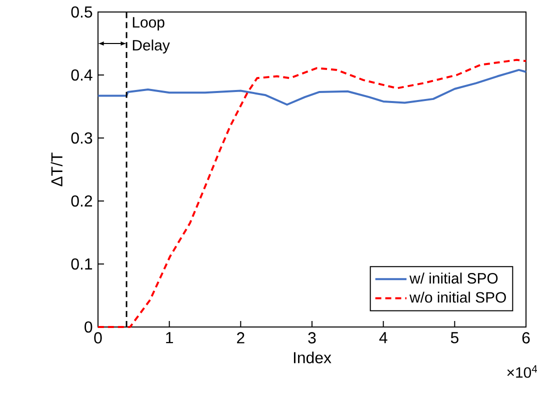 The width and height of the screenshot is (537, 408). What do you see at coordinates (383, 338) in the screenshot?
I see `x-tick-label: 4` at bounding box center [383, 338].